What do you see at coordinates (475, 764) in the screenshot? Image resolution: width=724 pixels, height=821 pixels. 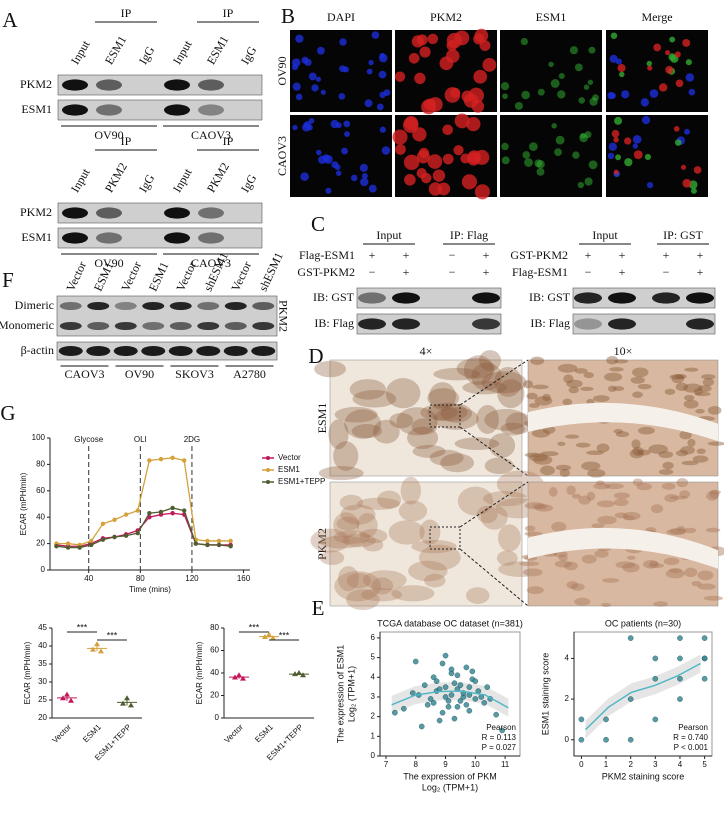 I see `x-tick-label: 10` at bounding box center [475, 764].